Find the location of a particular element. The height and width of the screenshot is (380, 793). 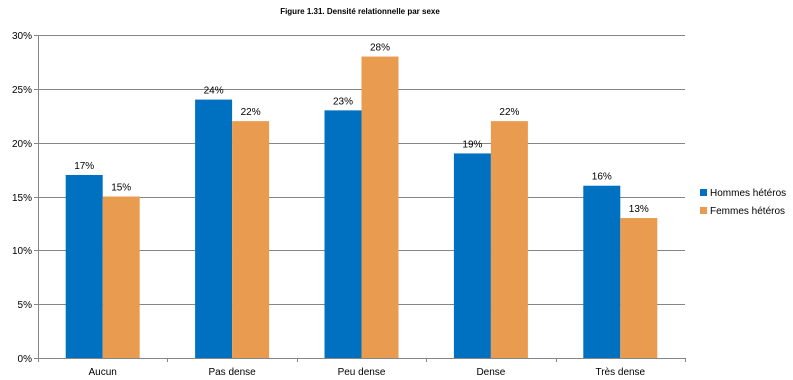

data-label: 13% is located at coordinates (639, 209).